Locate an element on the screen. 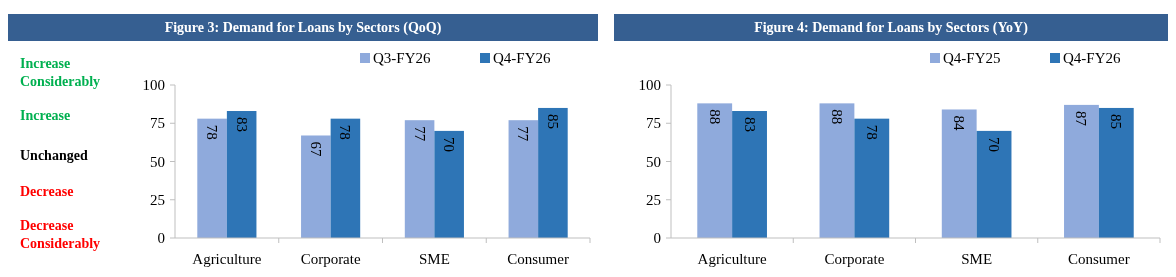  chart-title: Figure 3: Demand for Loans by Sectors (QoQ) is located at coordinates (303, 28).